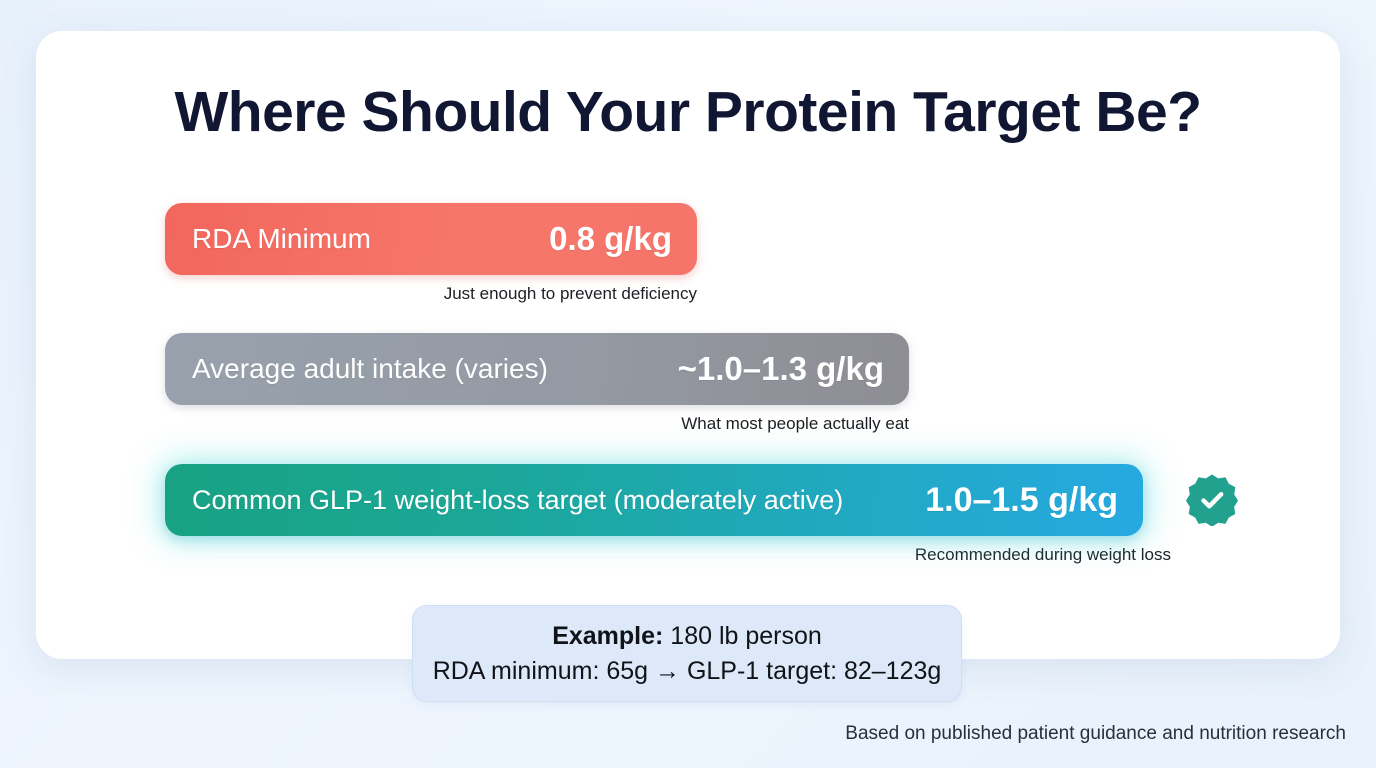 This screenshot has width=1376, height=768. I want to click on example-line-1: Example: 180 lb person, so click(687, 636).